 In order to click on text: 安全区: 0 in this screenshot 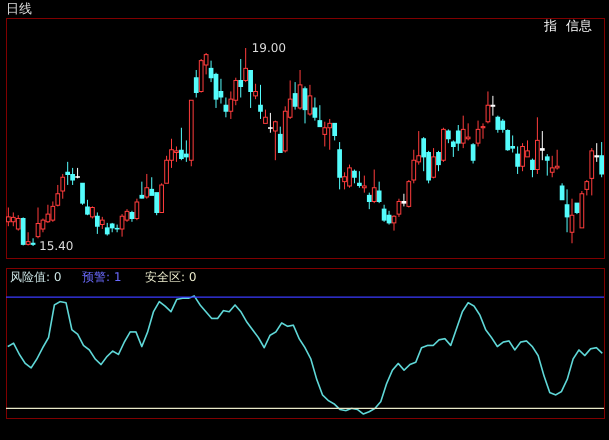, I will do `click(170, 277)`.